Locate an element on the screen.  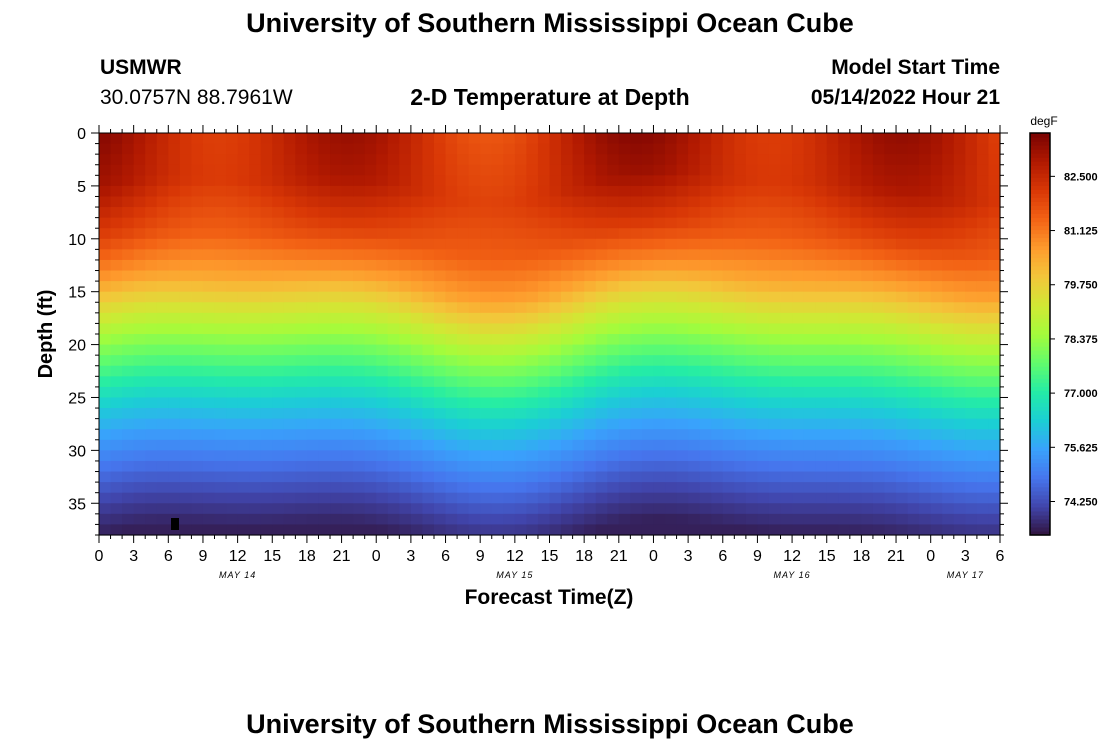
x-tick-label: 9 is located at coordinates (757, 556).